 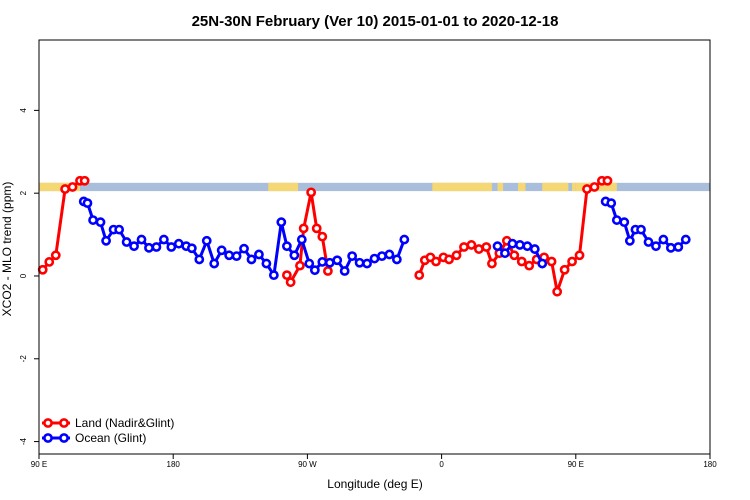 I want to click on series-ocean, so click(x=384, y=238).